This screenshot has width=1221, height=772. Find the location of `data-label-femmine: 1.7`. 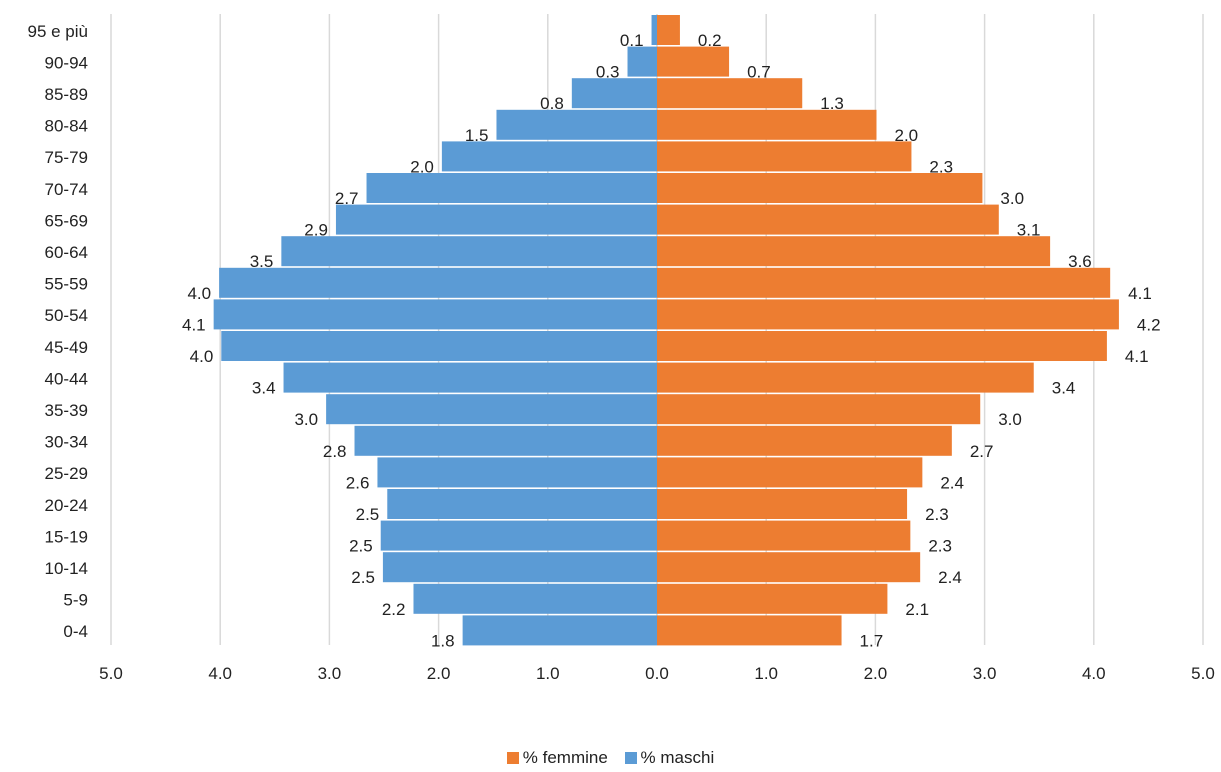

data-label-femmine: 1.7 is located at coordinates (872, 640).